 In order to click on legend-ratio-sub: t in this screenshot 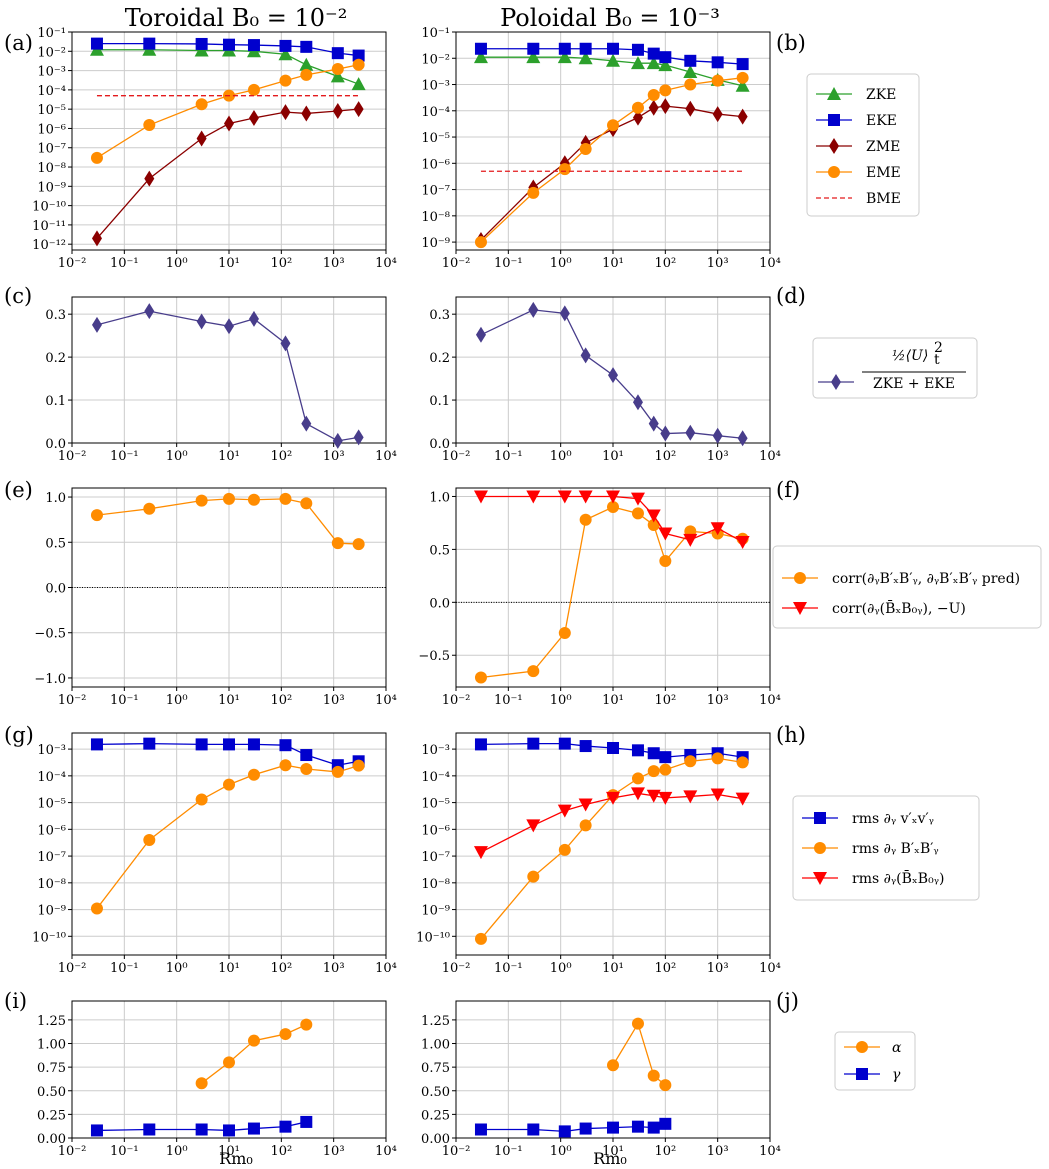, I will do `click(937, 360)`.